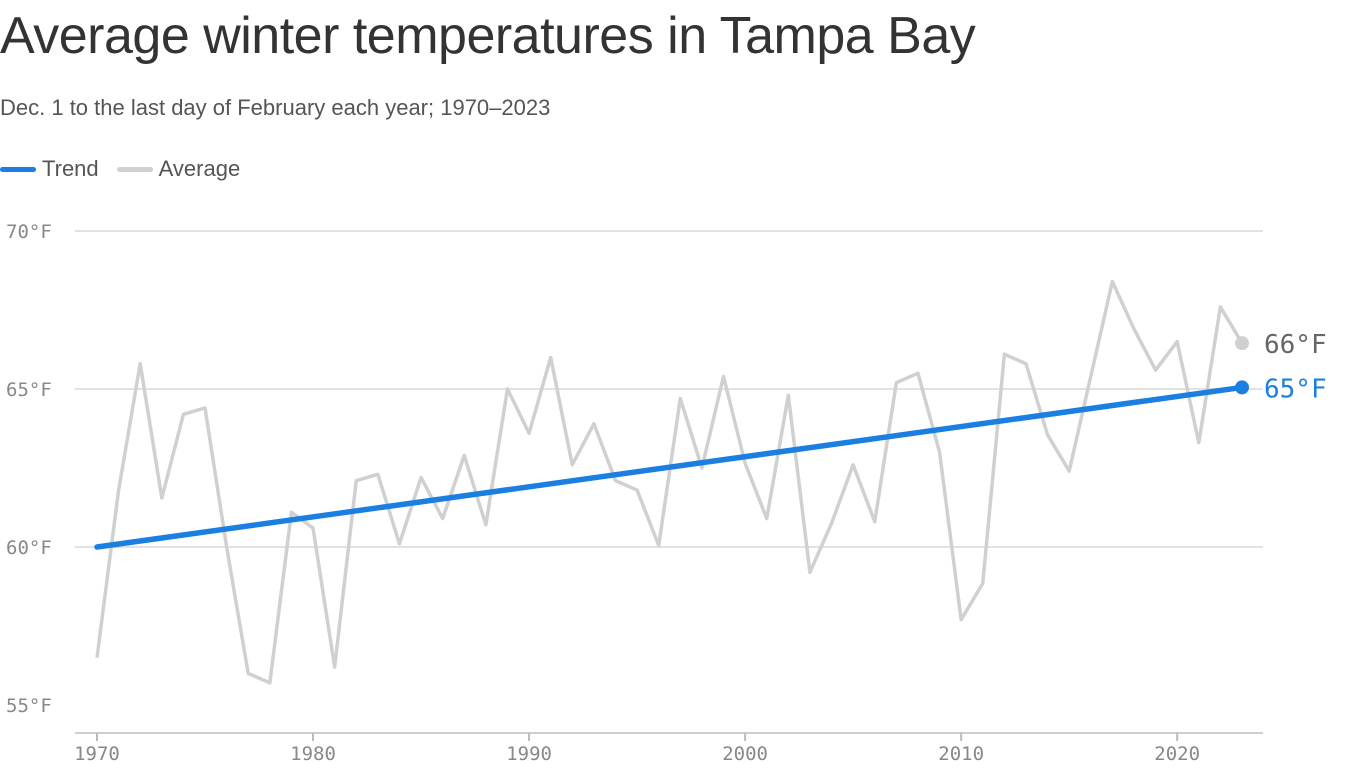 The width and height of the screenshot is (1366, 768). What do you see at coordinates (529, 754) in the screenshot?
I see `x-tick-label: 1990` at bounding box center [529, 754].